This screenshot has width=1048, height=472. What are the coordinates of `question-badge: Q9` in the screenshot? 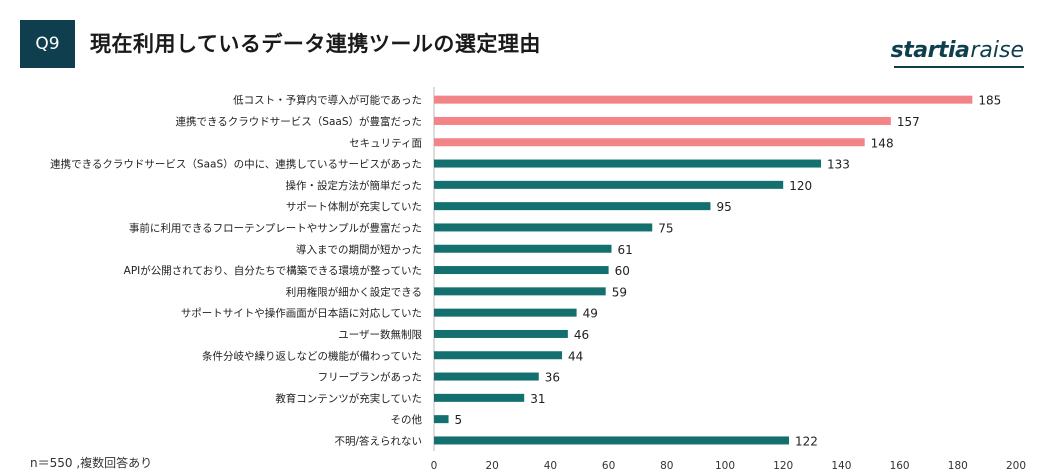 It's located at (47, 44).